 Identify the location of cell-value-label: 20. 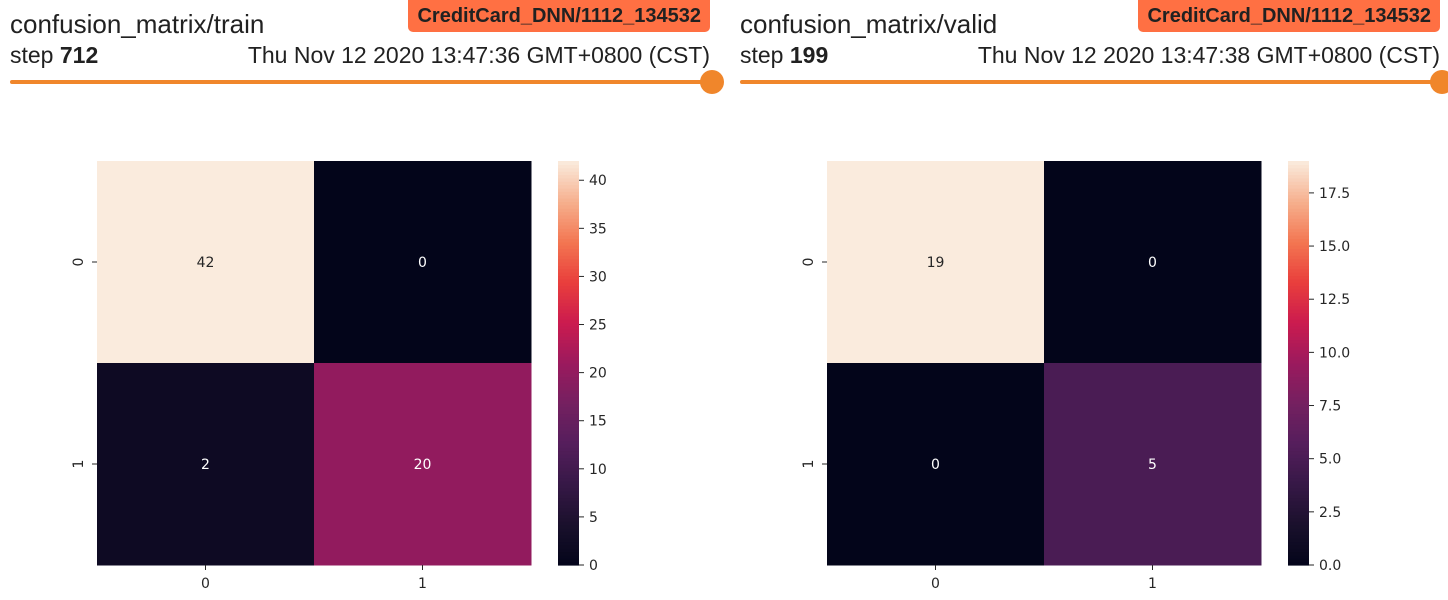
(423, 465).